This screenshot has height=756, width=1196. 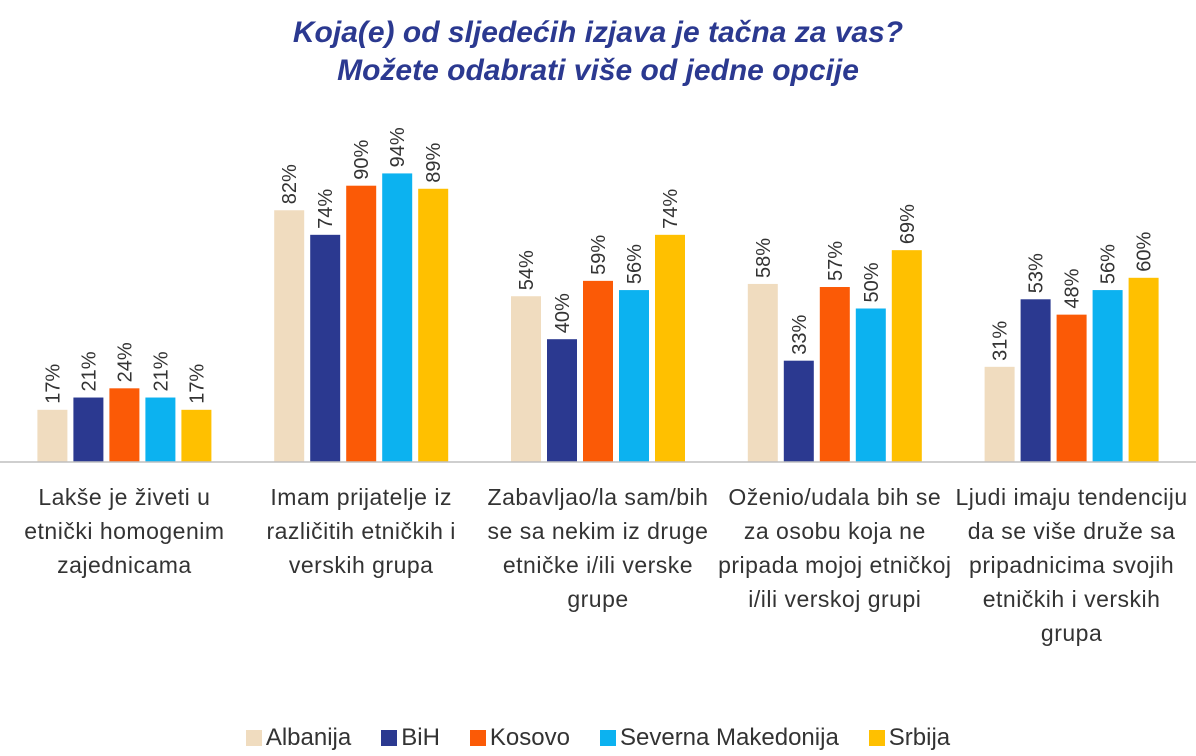 I want to click on legend-label: BiH, so click(x=420, y=737).